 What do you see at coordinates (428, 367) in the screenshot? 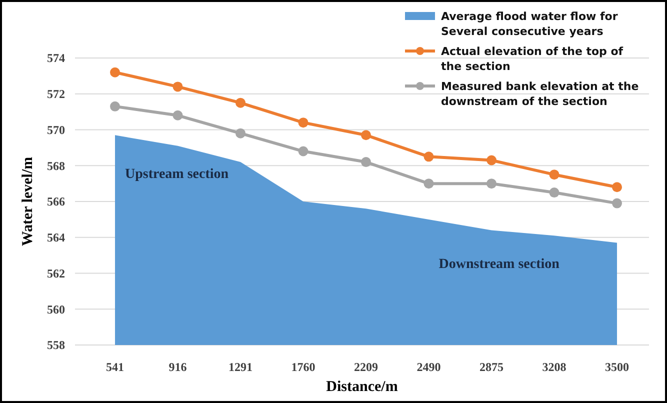
I see `x-tick-label: 2490` at bounding box center [428, 367].